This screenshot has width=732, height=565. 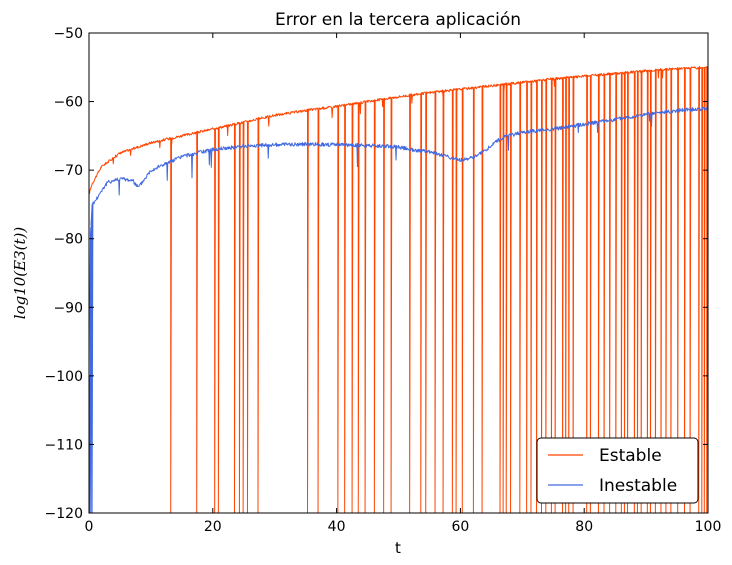 What do you see at coordinates (584, 527) in the screenshot?
I see `x-tick-label: 80` at bounding box center [584, 527].